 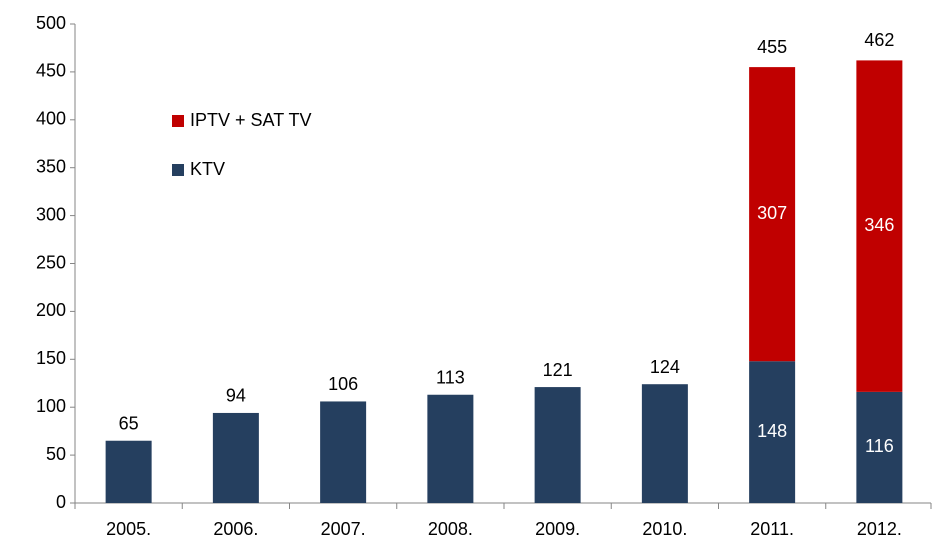 What do you see at coordinates (61, 502) in the screenshot?
I see `y-tick-label: 0` at bounding box center [61, 502].